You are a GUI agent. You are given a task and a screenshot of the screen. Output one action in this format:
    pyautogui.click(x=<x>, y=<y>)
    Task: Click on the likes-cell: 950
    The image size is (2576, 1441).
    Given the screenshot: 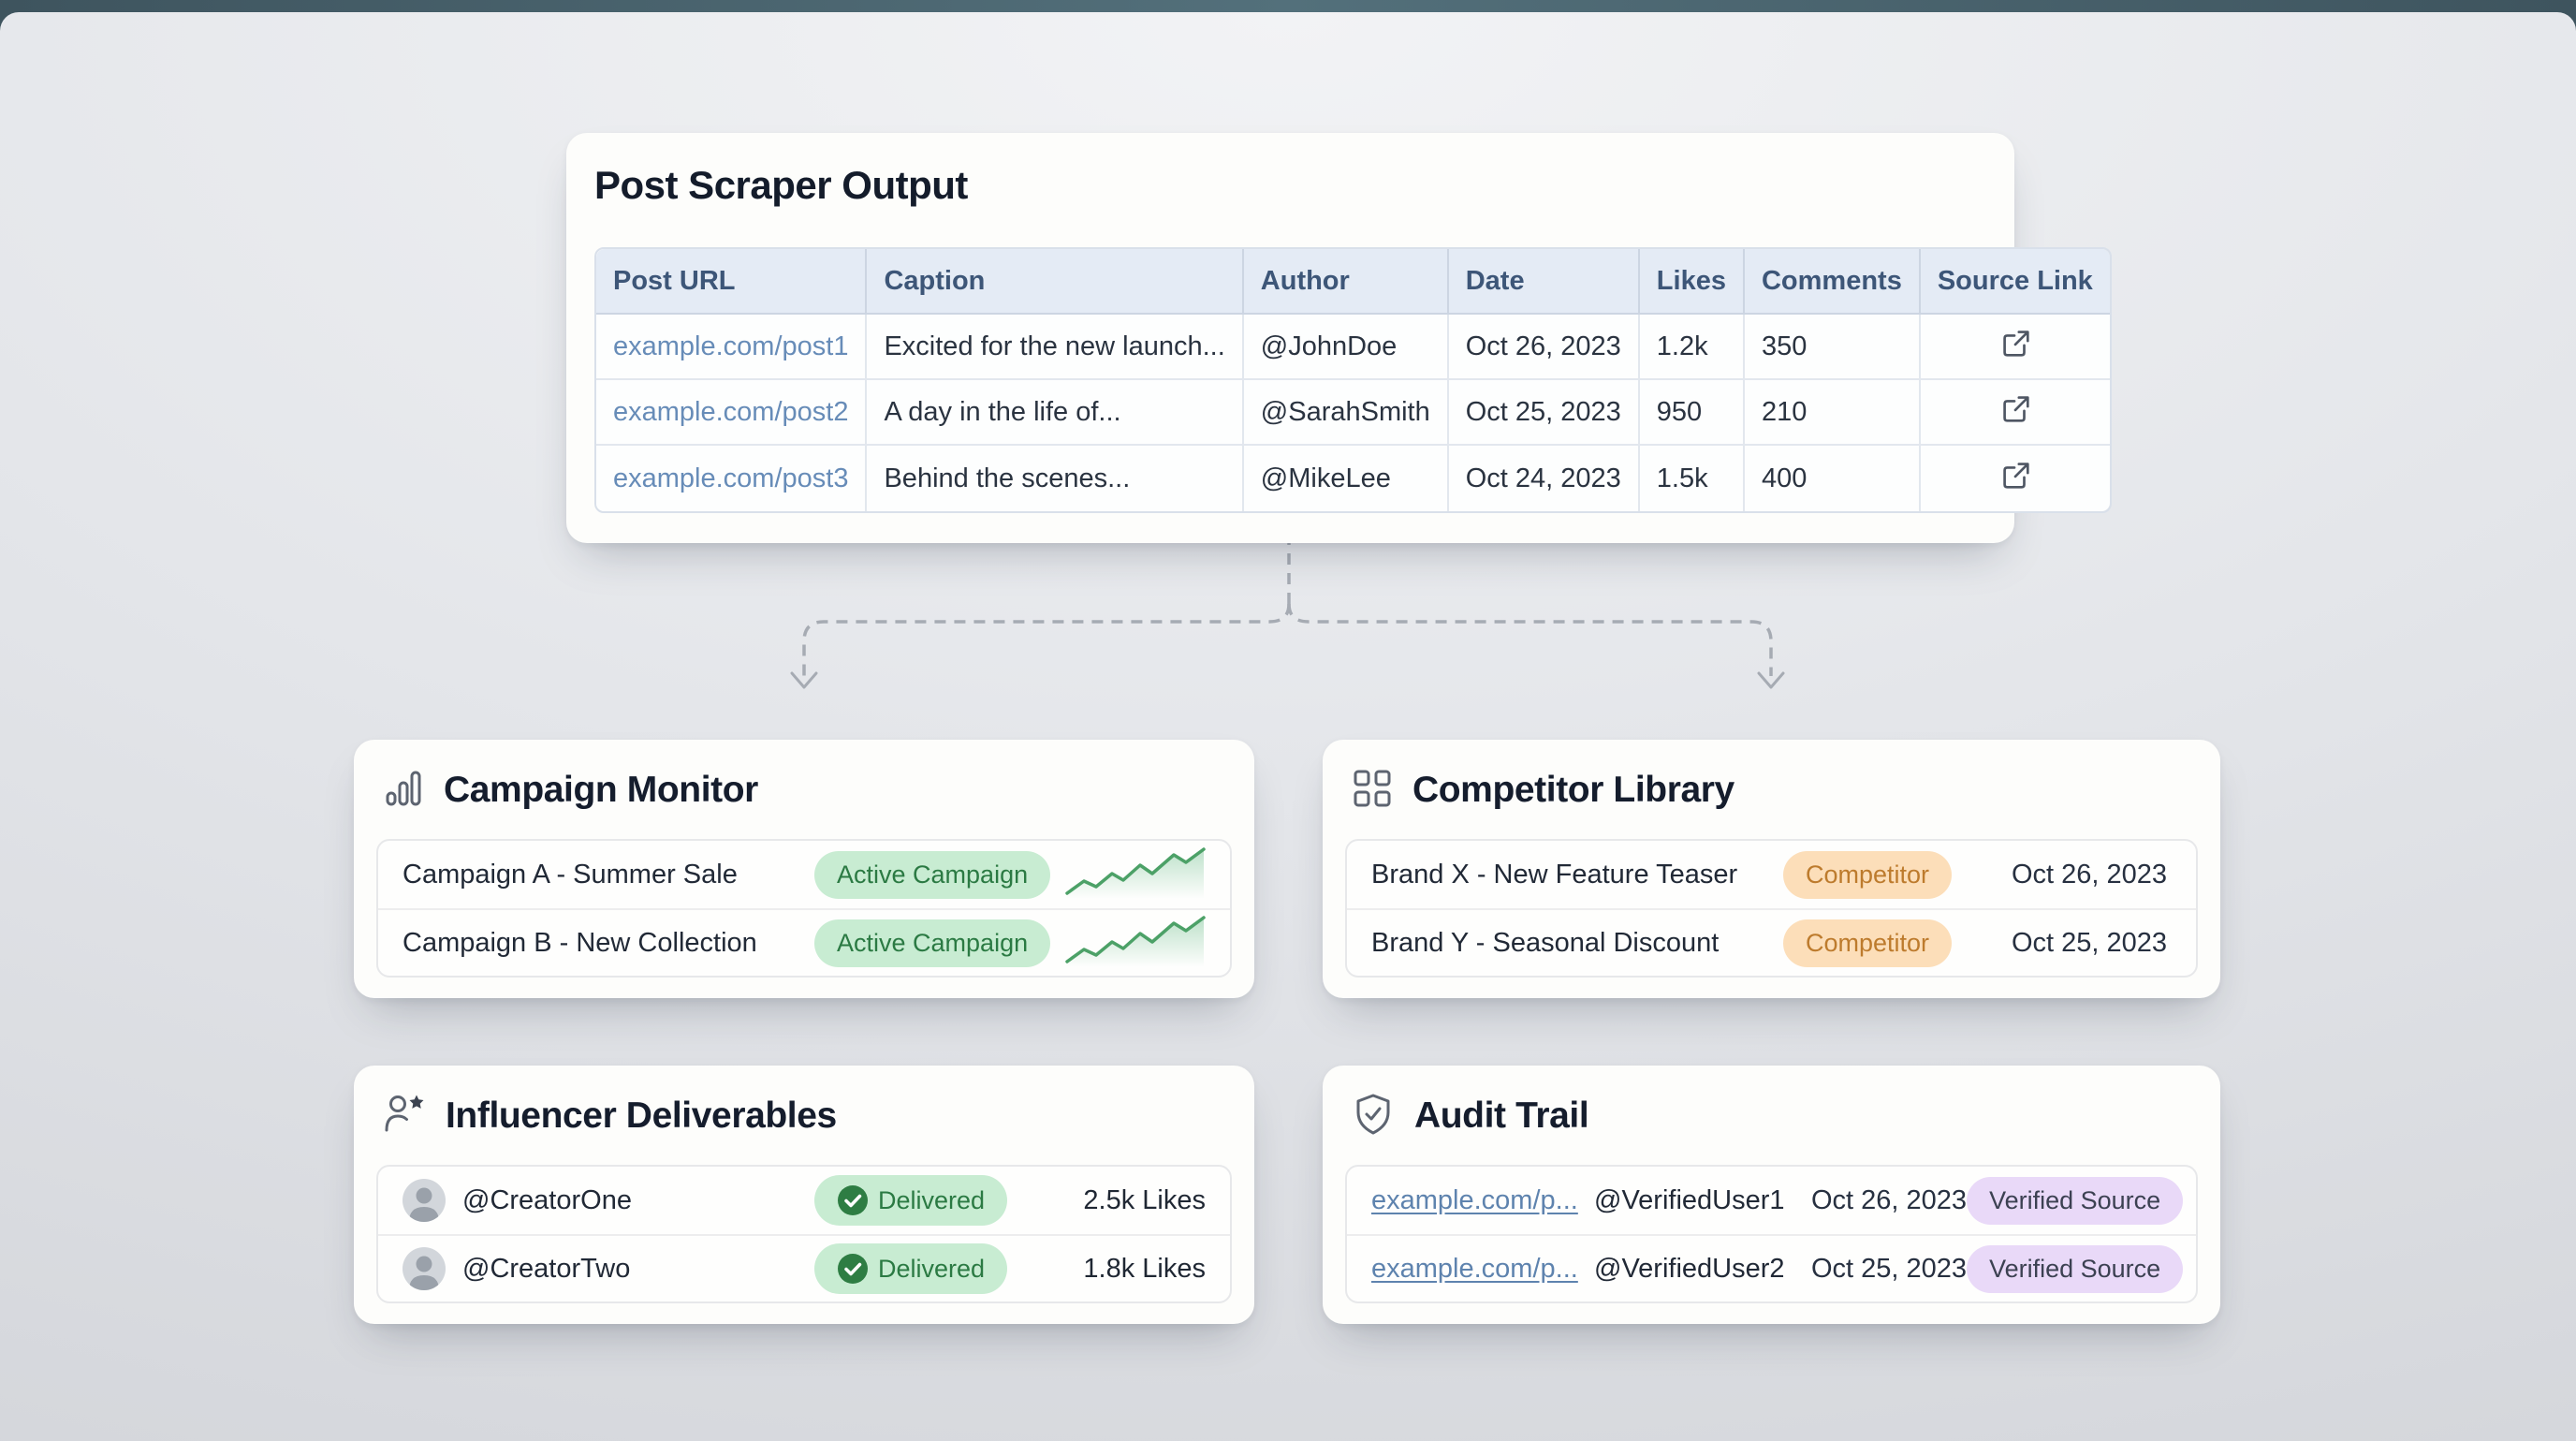 What is the action you would take?
    pyautogui.click(x=1692, y=413)
    